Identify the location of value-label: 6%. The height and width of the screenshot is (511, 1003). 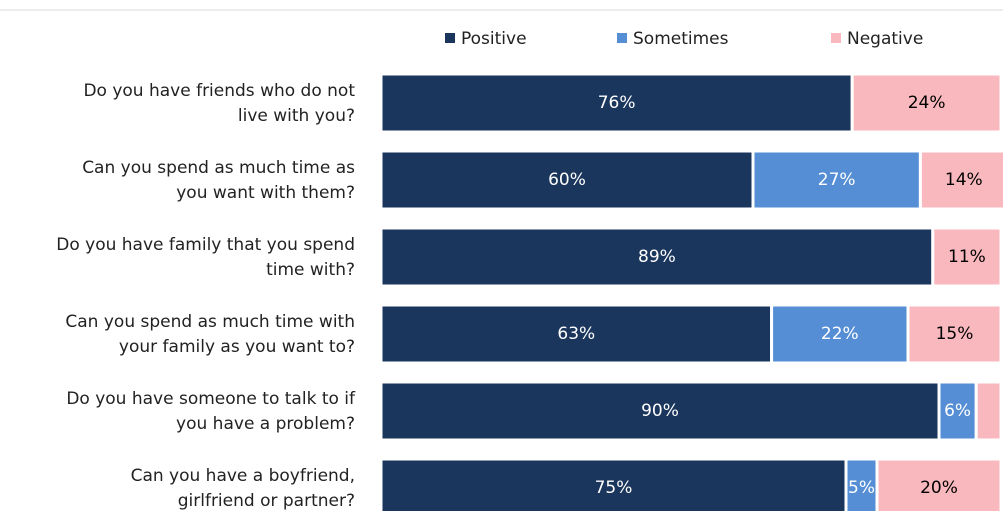
(957, 411).